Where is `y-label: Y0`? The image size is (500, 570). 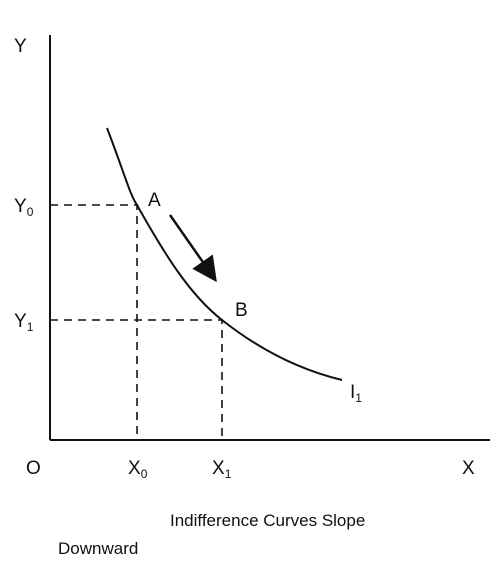
y-label: Y0 is located at coordinates (24, 207).